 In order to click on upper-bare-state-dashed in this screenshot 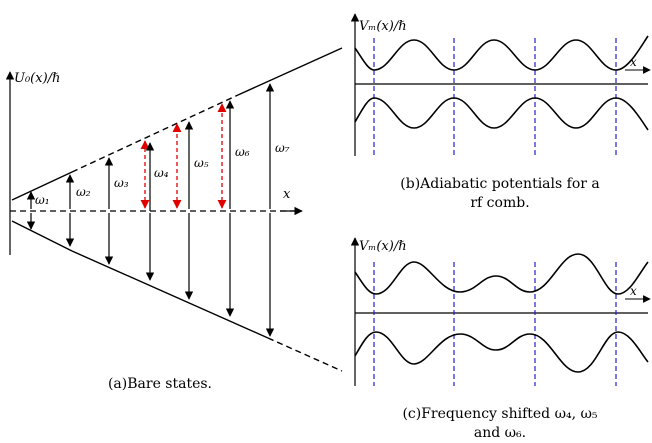, I will do `click(155, 133)`.